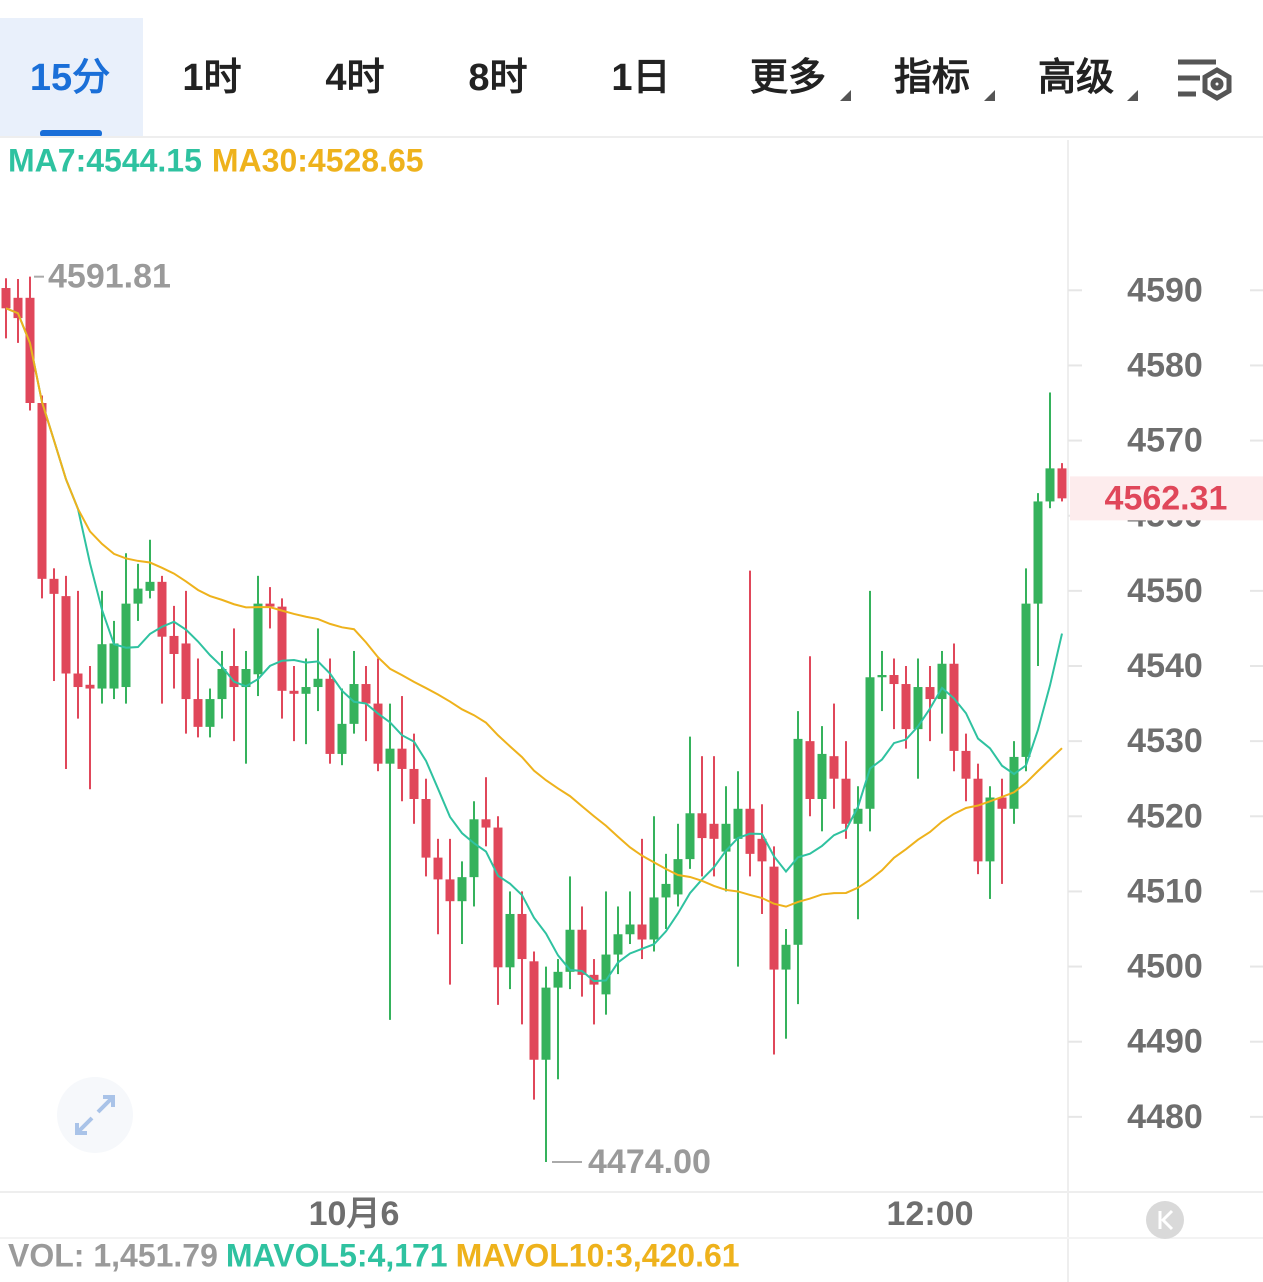 The width and height of the screenshot is (1263, 1282). Describe the element at coordinates (354, 78) in the screenshot. I see `tab: 4时` at that location.